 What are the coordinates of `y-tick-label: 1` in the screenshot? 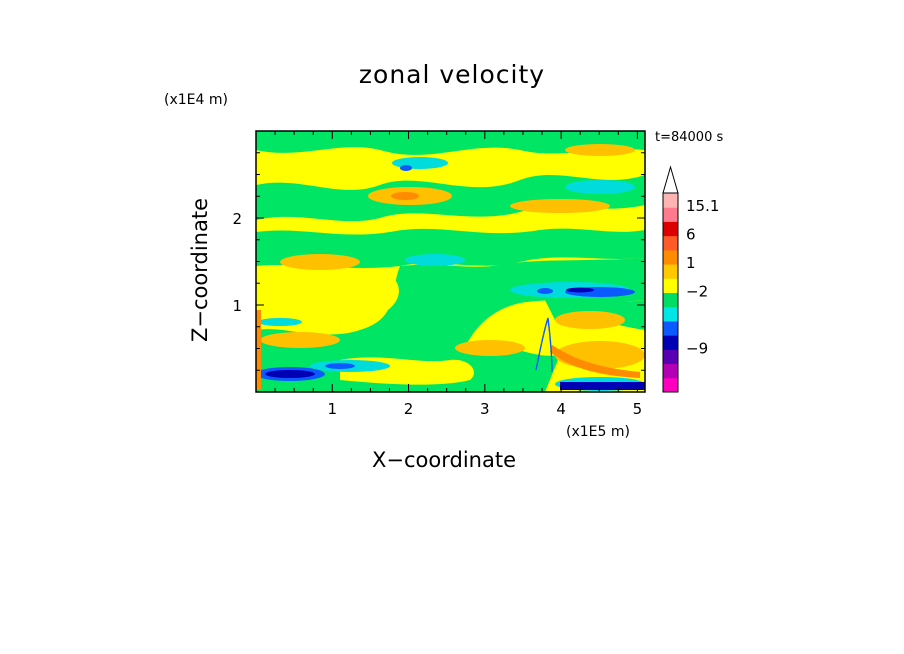 It's located at (237, 306).